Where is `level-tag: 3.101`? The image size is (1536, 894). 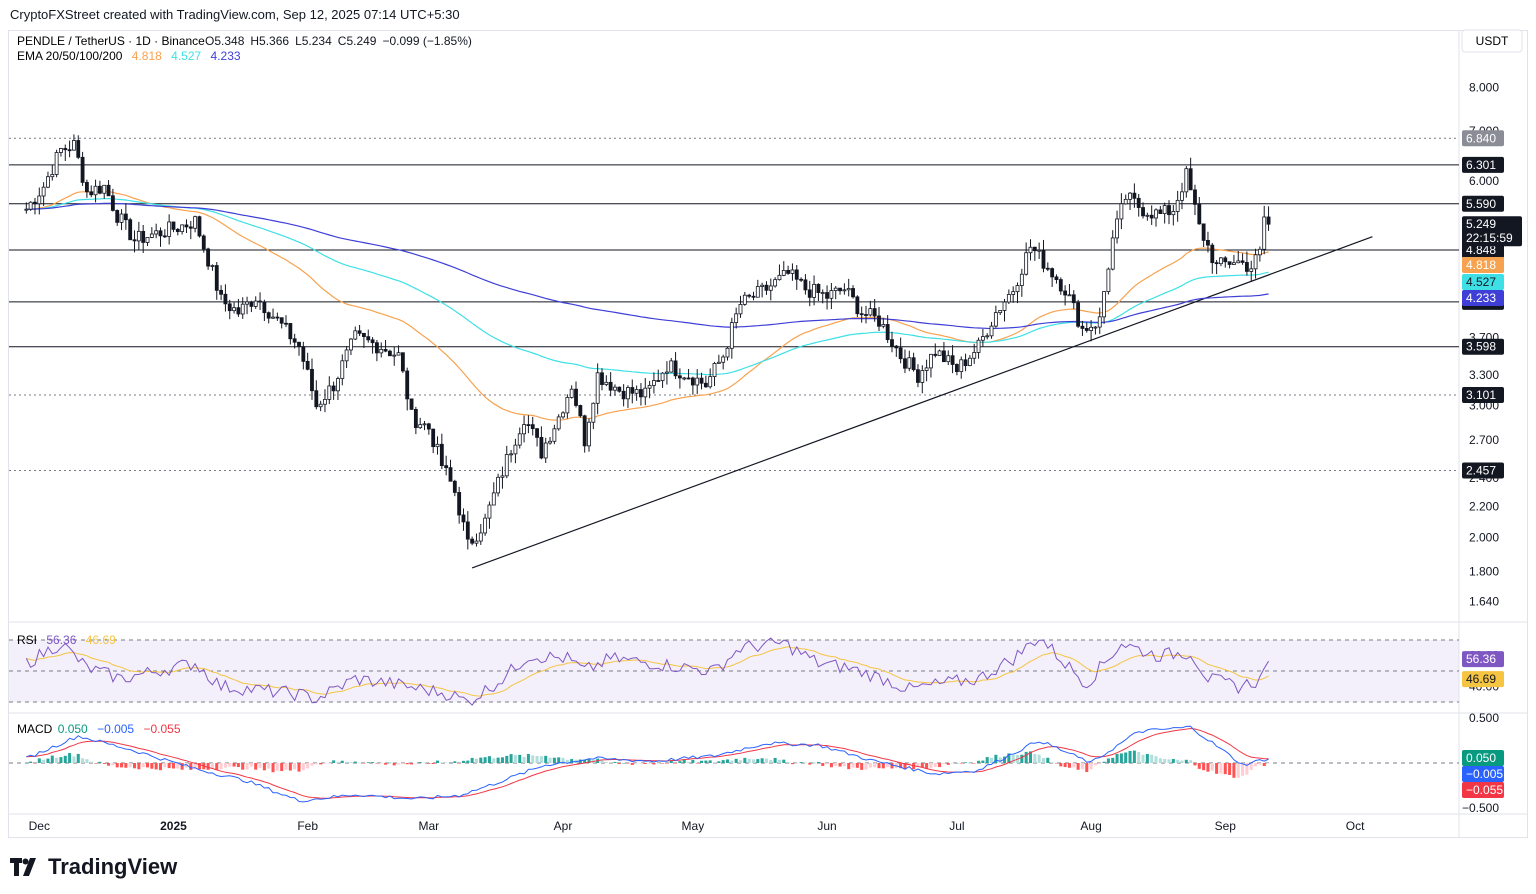
level-tag: 3.101 is located at coordinates (1481, 395).